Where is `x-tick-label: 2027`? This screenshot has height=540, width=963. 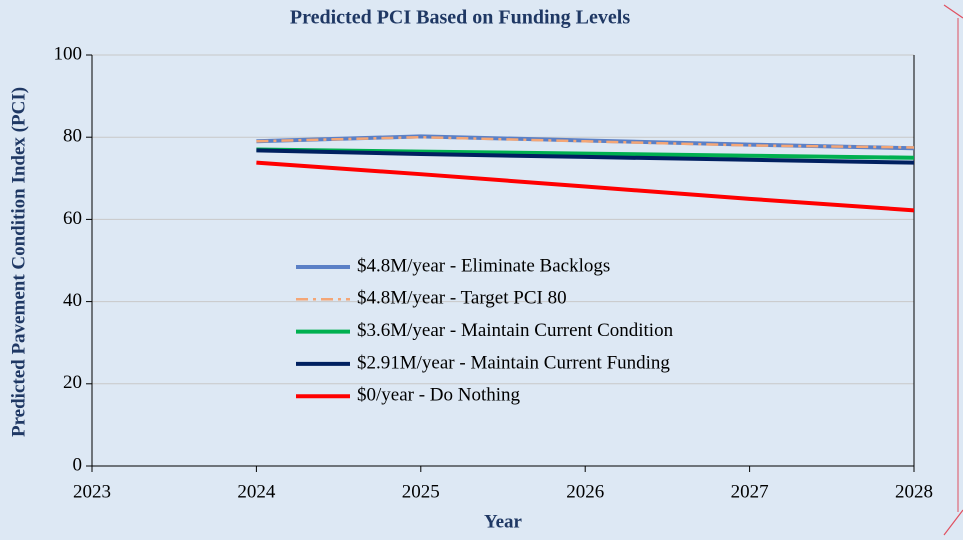
x-tick-label: 2027 is located at coordinates (750, 491).